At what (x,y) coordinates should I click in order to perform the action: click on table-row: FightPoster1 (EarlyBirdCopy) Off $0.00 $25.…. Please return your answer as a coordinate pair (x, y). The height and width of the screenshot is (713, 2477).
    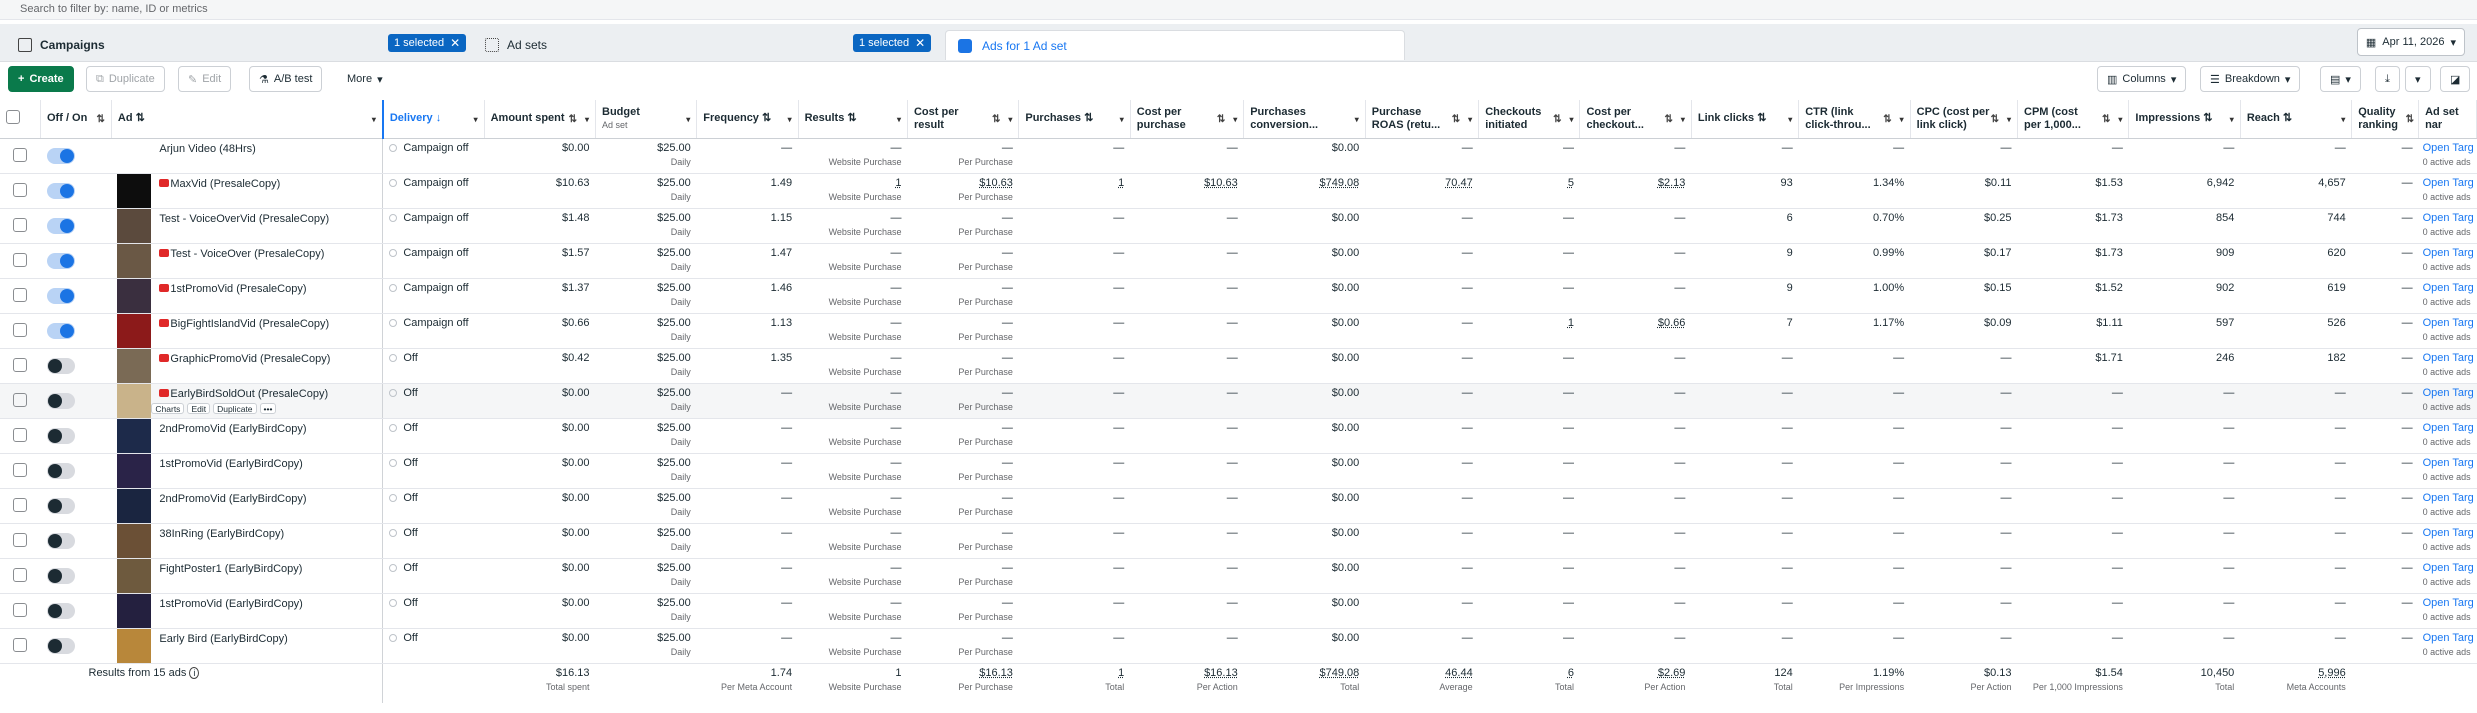
    Looking at the image, I should click on (1238, 576).